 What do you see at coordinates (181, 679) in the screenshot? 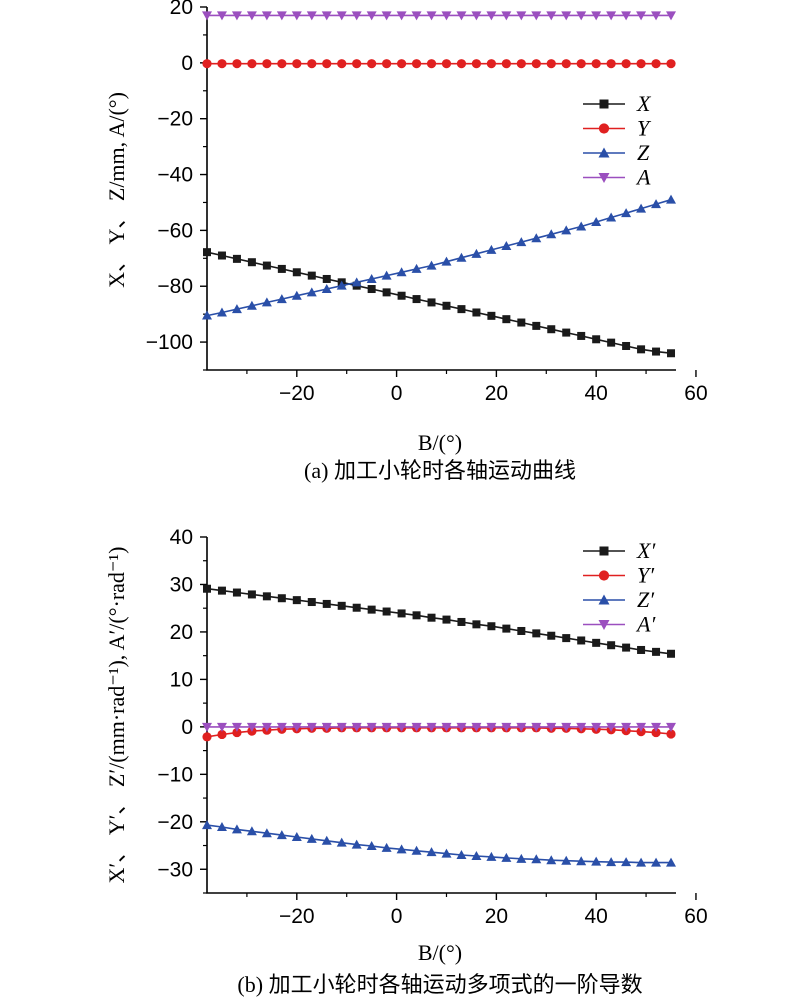
I see `y-tick-label: 10` at bounding box center [181, 679].